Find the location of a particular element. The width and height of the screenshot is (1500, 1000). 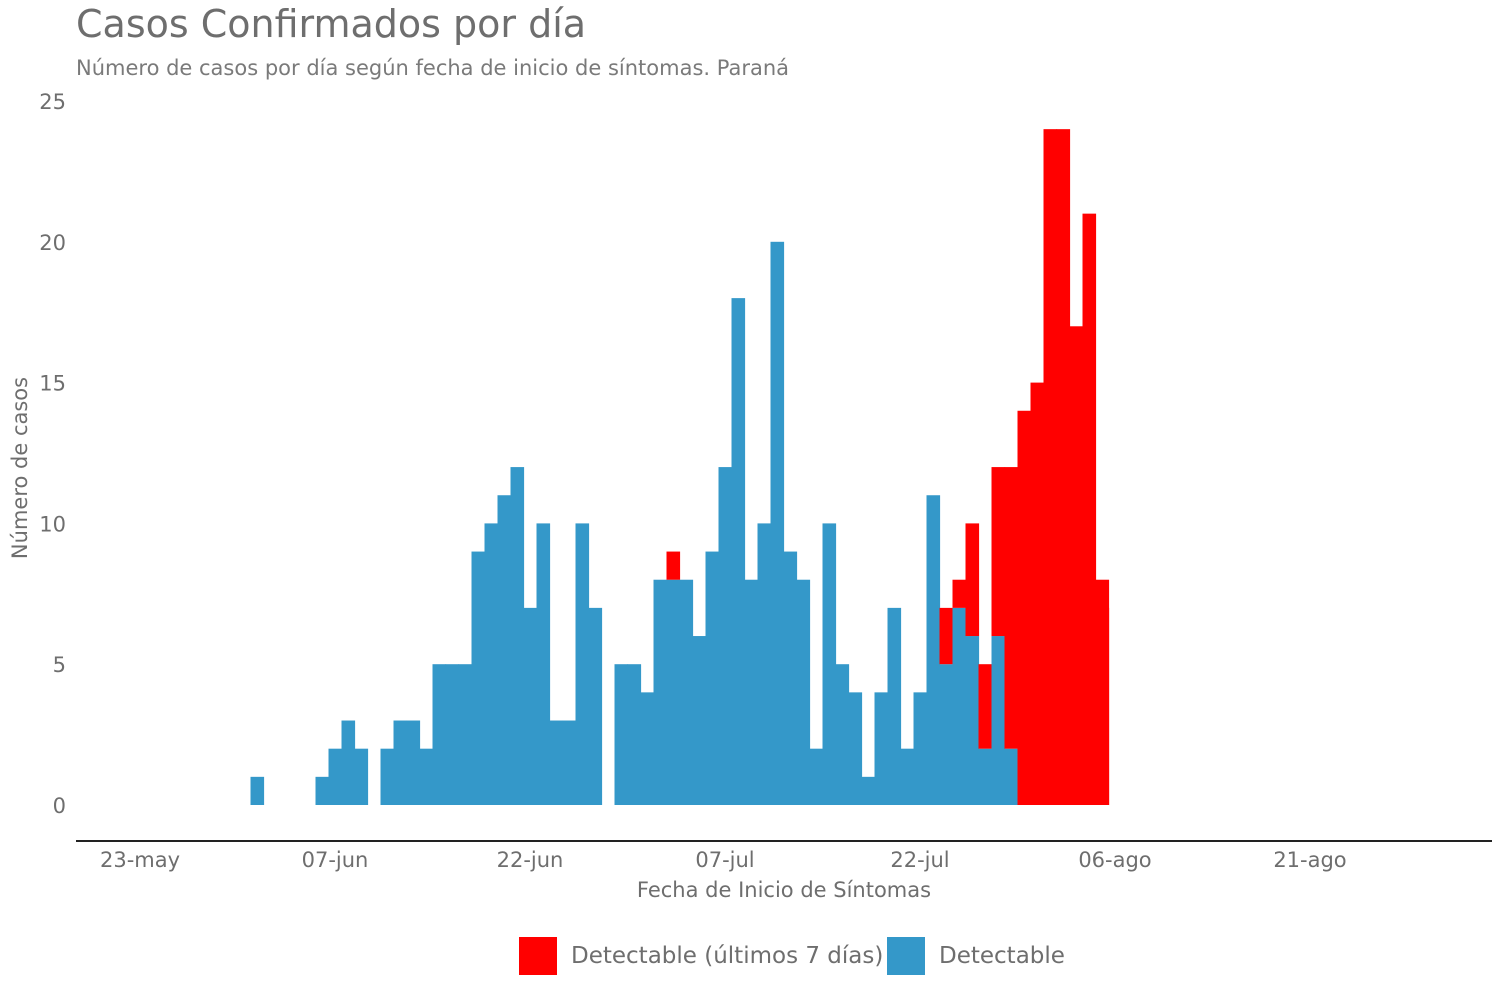

legend-item-recent: Detectable (últimos 7 días) is located at coordinates (701, 956).